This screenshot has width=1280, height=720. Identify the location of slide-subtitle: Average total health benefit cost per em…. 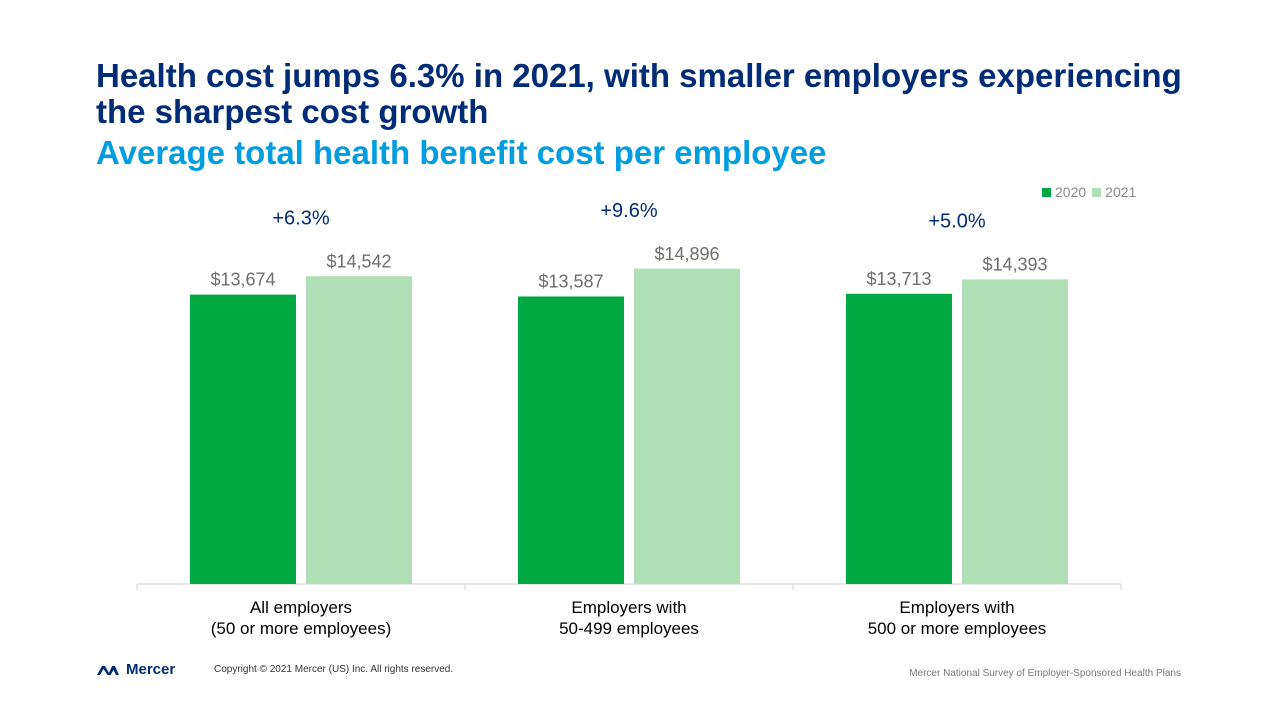
(461, 152).